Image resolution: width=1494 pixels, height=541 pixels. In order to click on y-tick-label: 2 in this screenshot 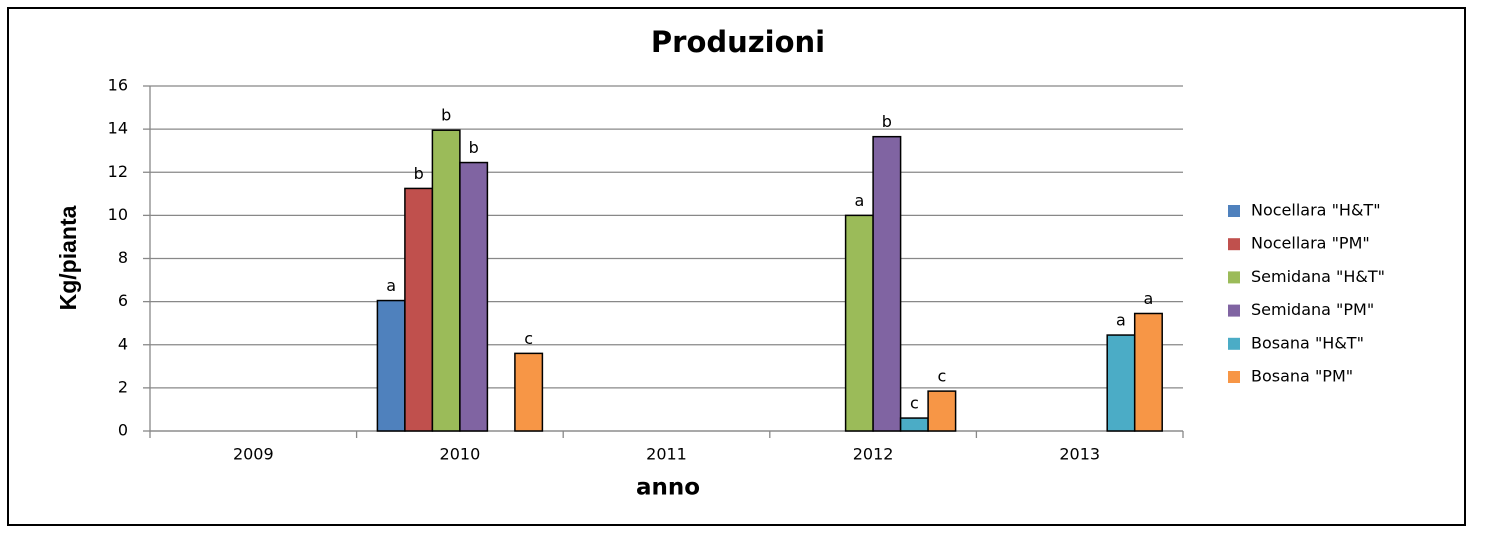, I will do `click(123, 386)`.